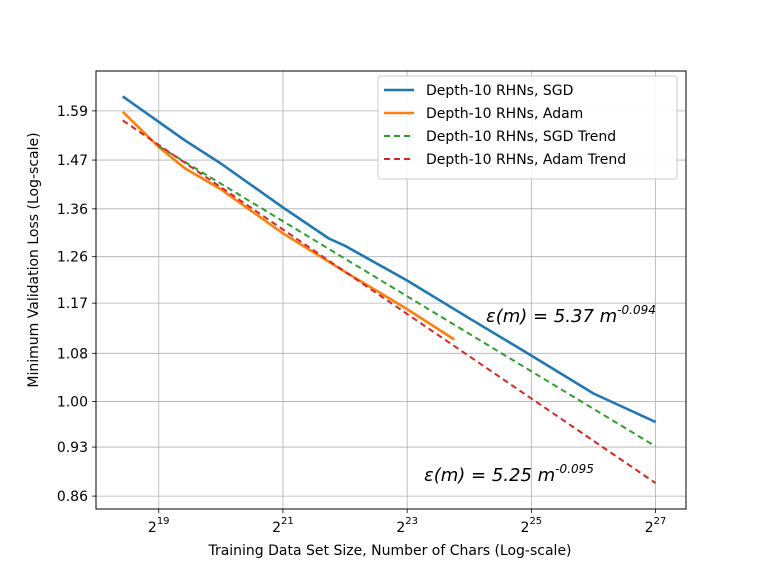 Image resolution: width=761 pixels, height=571 pixels. I want to click on y-tick-label: 0.86, so click(72, 497).